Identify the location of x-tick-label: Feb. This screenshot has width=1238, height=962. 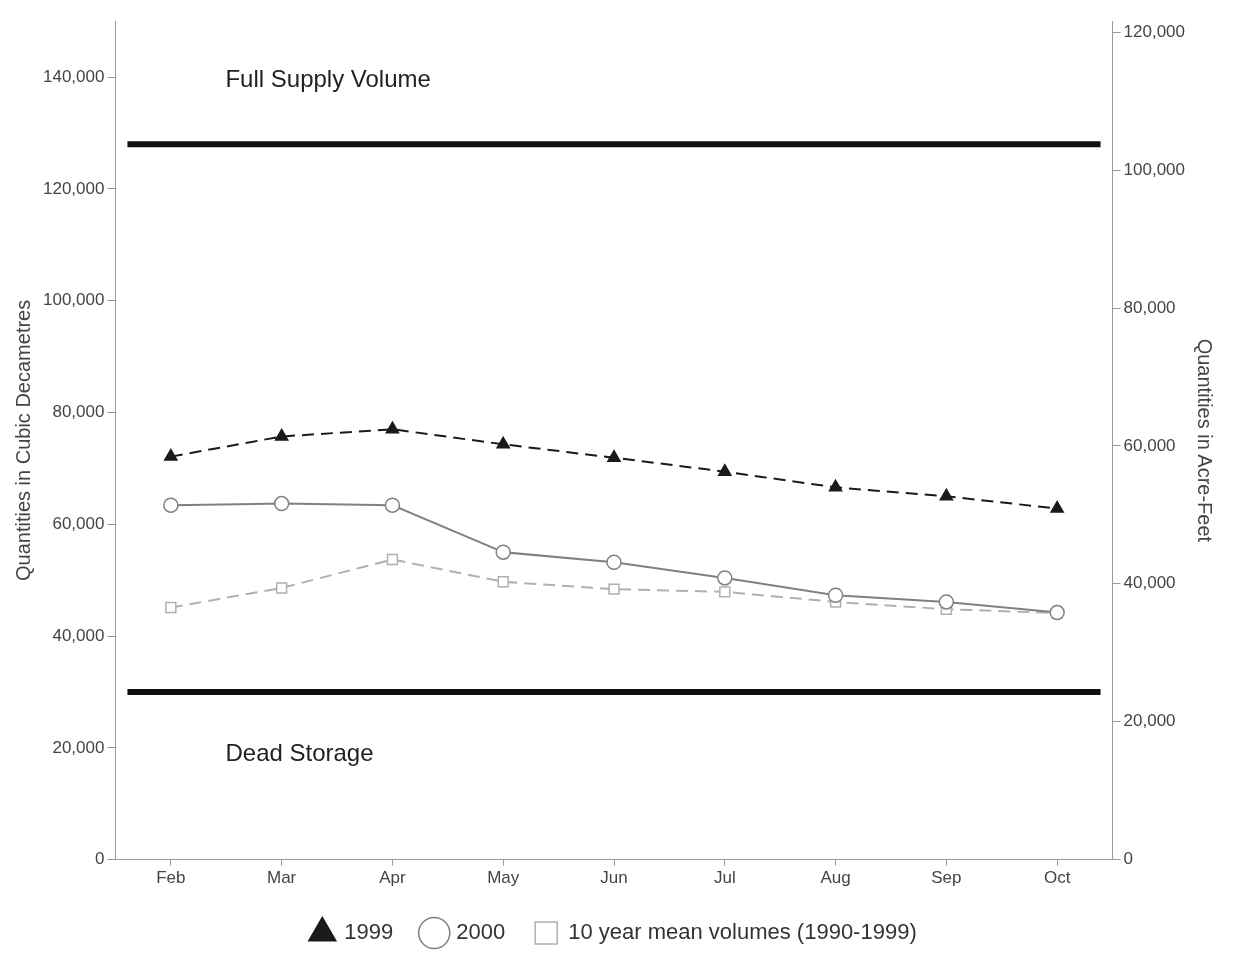
(171, 878).